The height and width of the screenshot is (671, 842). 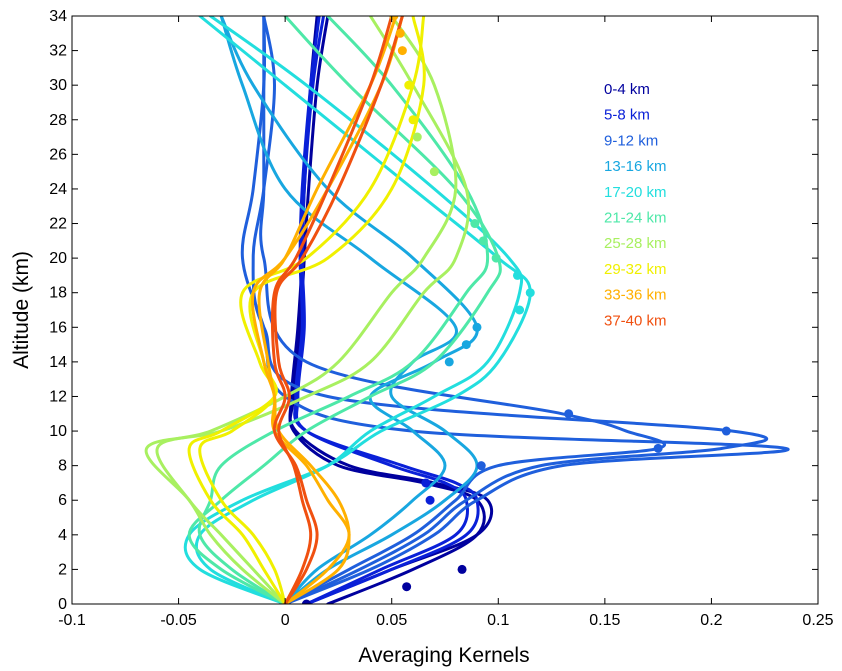 What do you see at coordinates (178, 620) in the screenshot?
I see `x-tick-label: -0.05` at bounding box center [178, 620].